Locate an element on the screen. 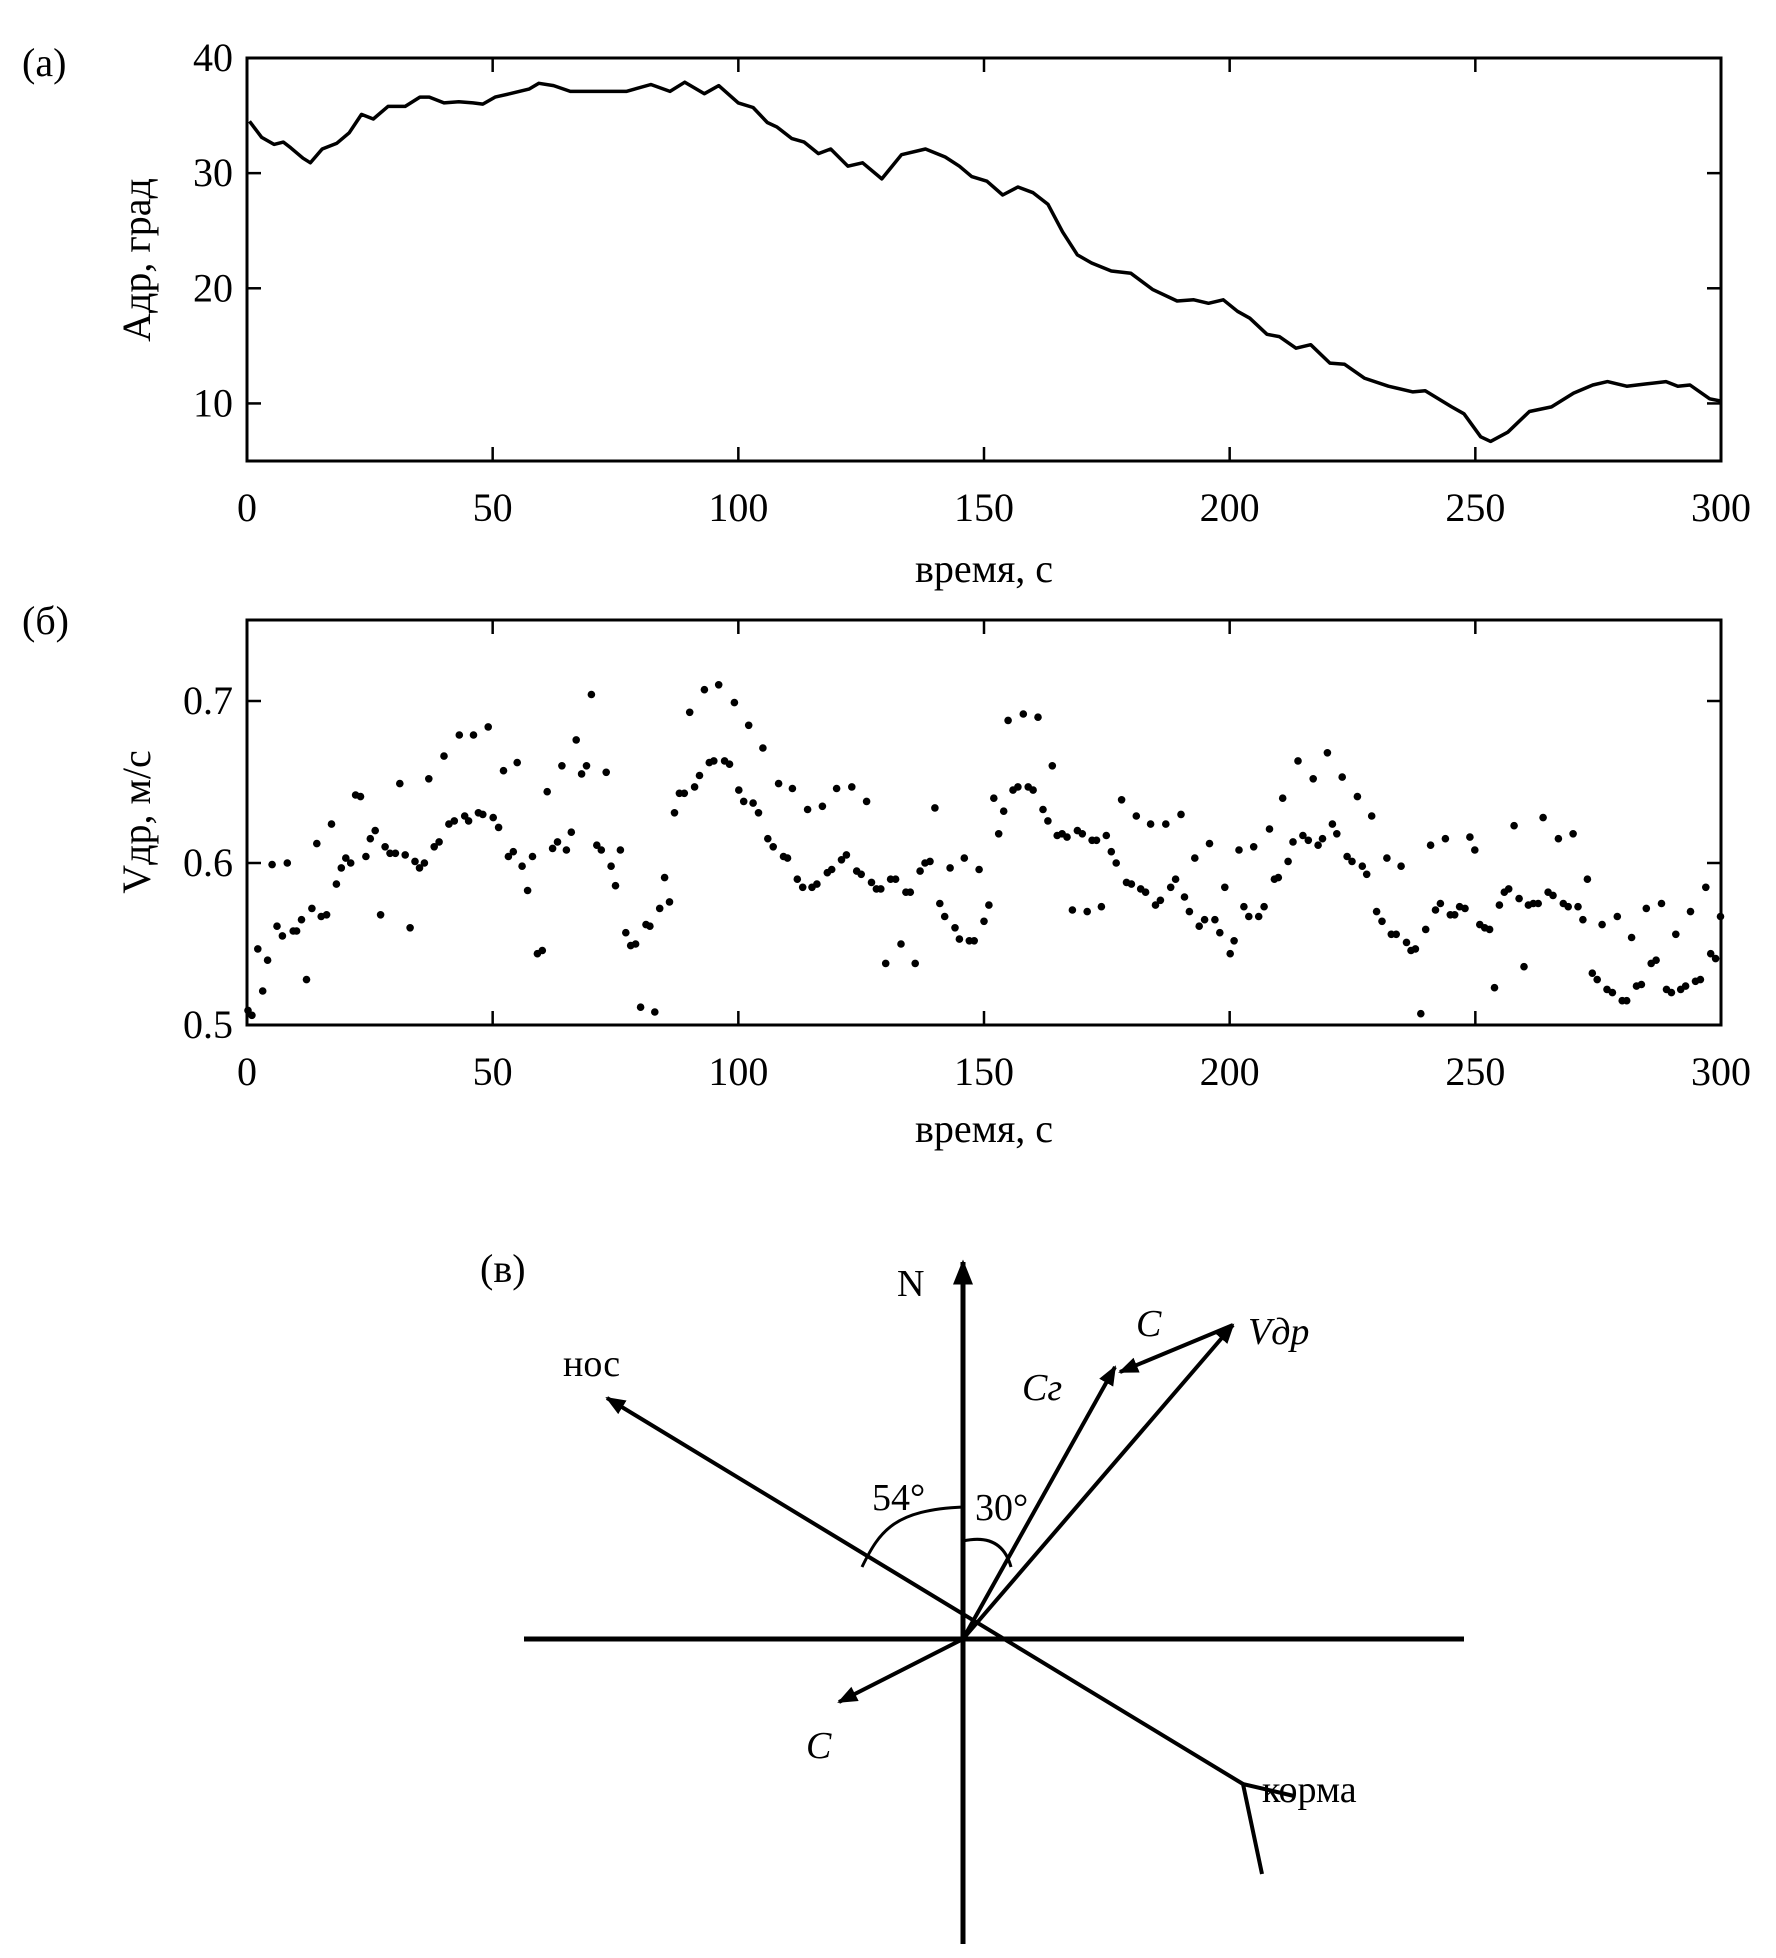 The height and width of the screenshot is (1958, 1776). drift-velocity-label: Vдр is located at coordinates (1278, 1332).